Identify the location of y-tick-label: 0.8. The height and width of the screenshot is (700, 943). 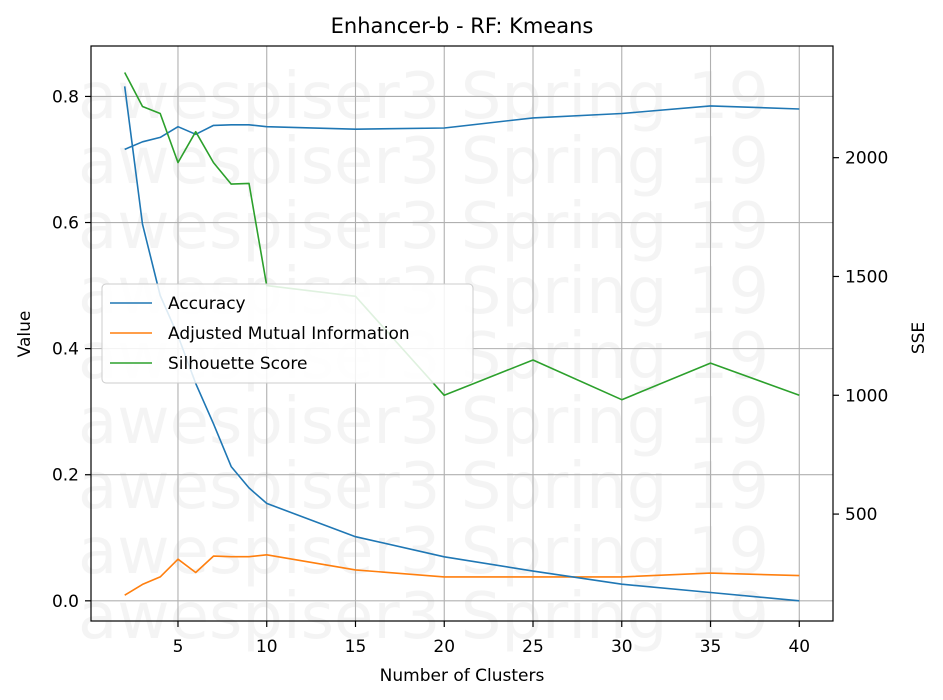
(65, 97).